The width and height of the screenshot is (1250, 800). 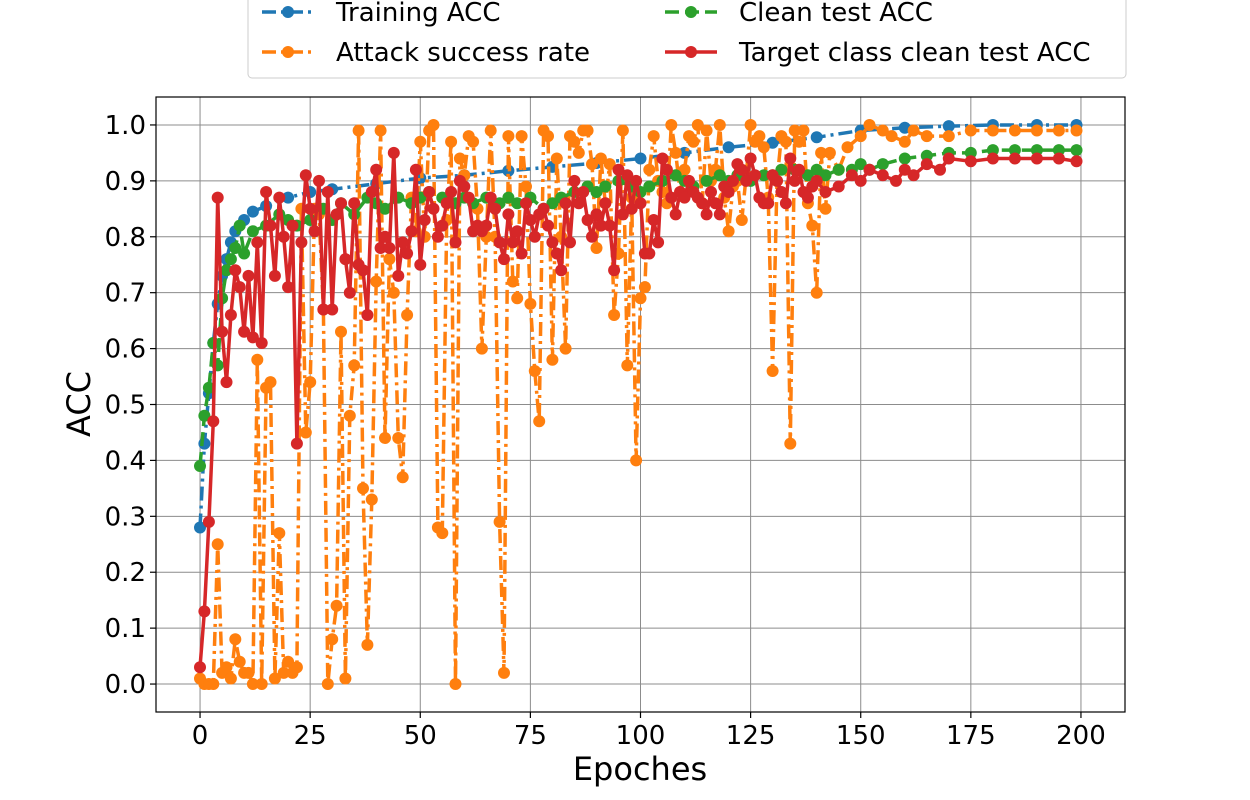 I want to click on legend-item: Clean test ACC, so click(x=799, y=14).